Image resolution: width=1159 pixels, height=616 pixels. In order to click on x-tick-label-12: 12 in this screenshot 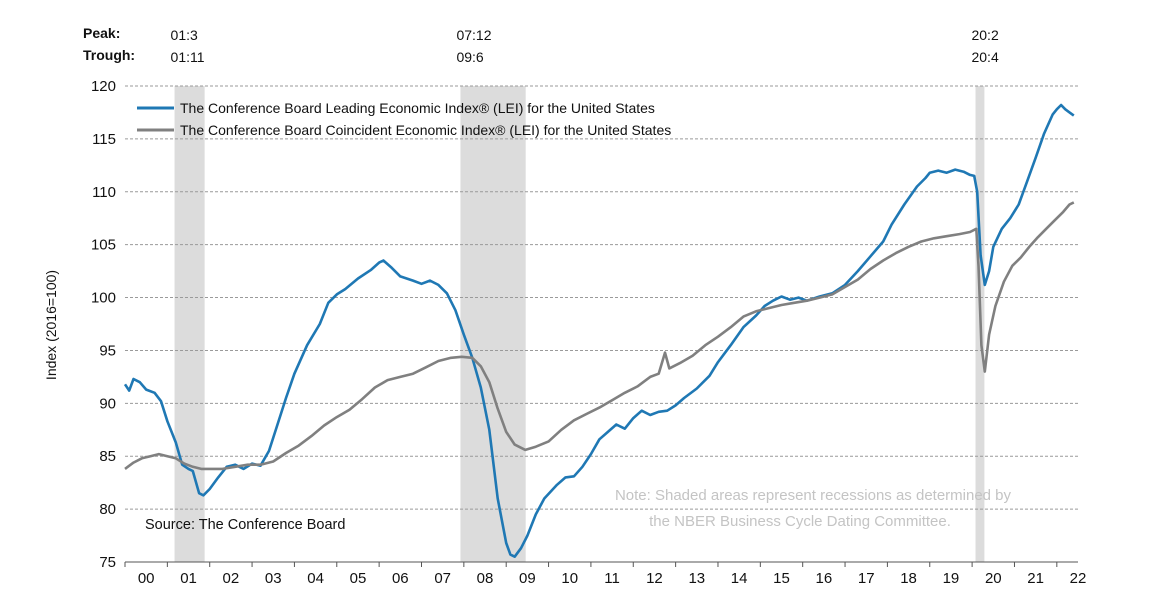, I will do `click(654, 578)`.